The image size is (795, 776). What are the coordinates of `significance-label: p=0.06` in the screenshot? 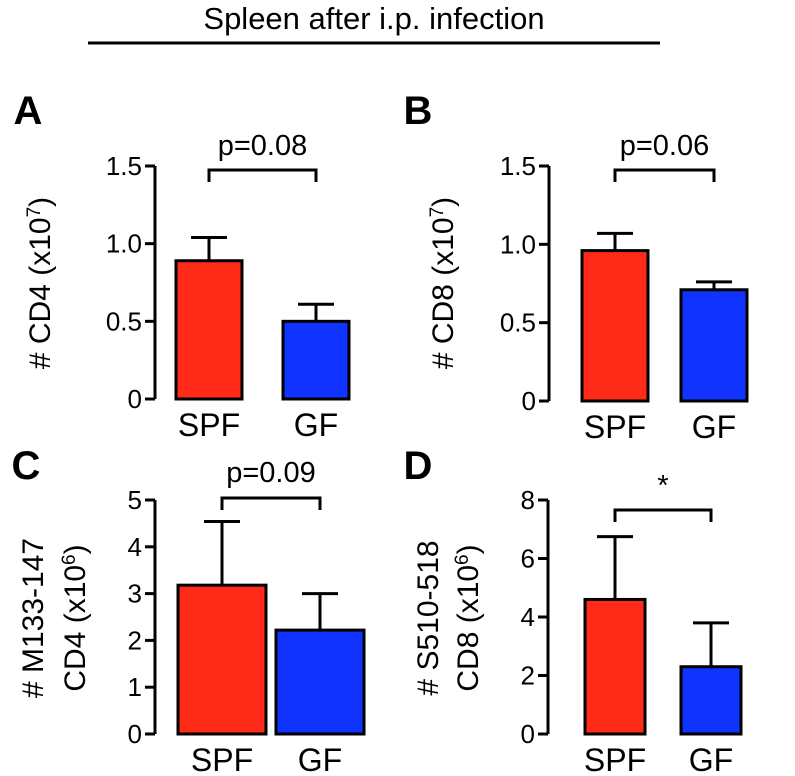 It's located at (665, 146).